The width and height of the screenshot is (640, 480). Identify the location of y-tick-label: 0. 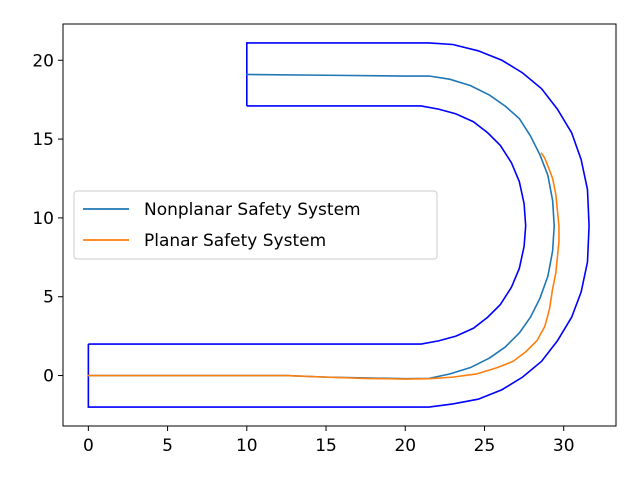
(48, 377).